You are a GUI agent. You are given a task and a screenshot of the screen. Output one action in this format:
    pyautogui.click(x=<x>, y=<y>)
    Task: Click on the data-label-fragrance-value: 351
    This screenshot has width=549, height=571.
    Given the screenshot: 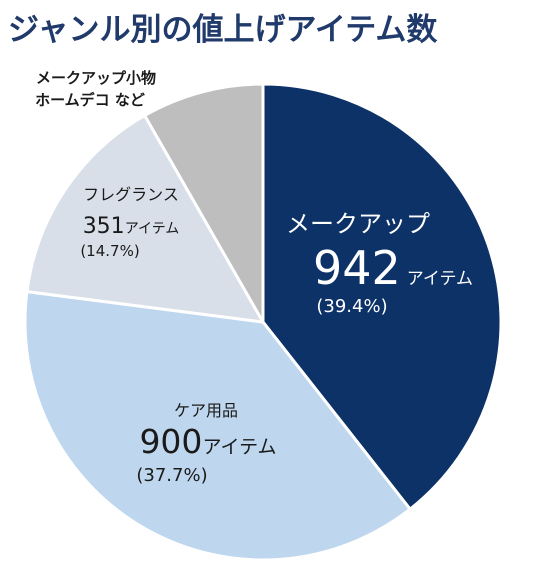 What is the action you would take?
    pyautogui.click(x=104, y=226)
    